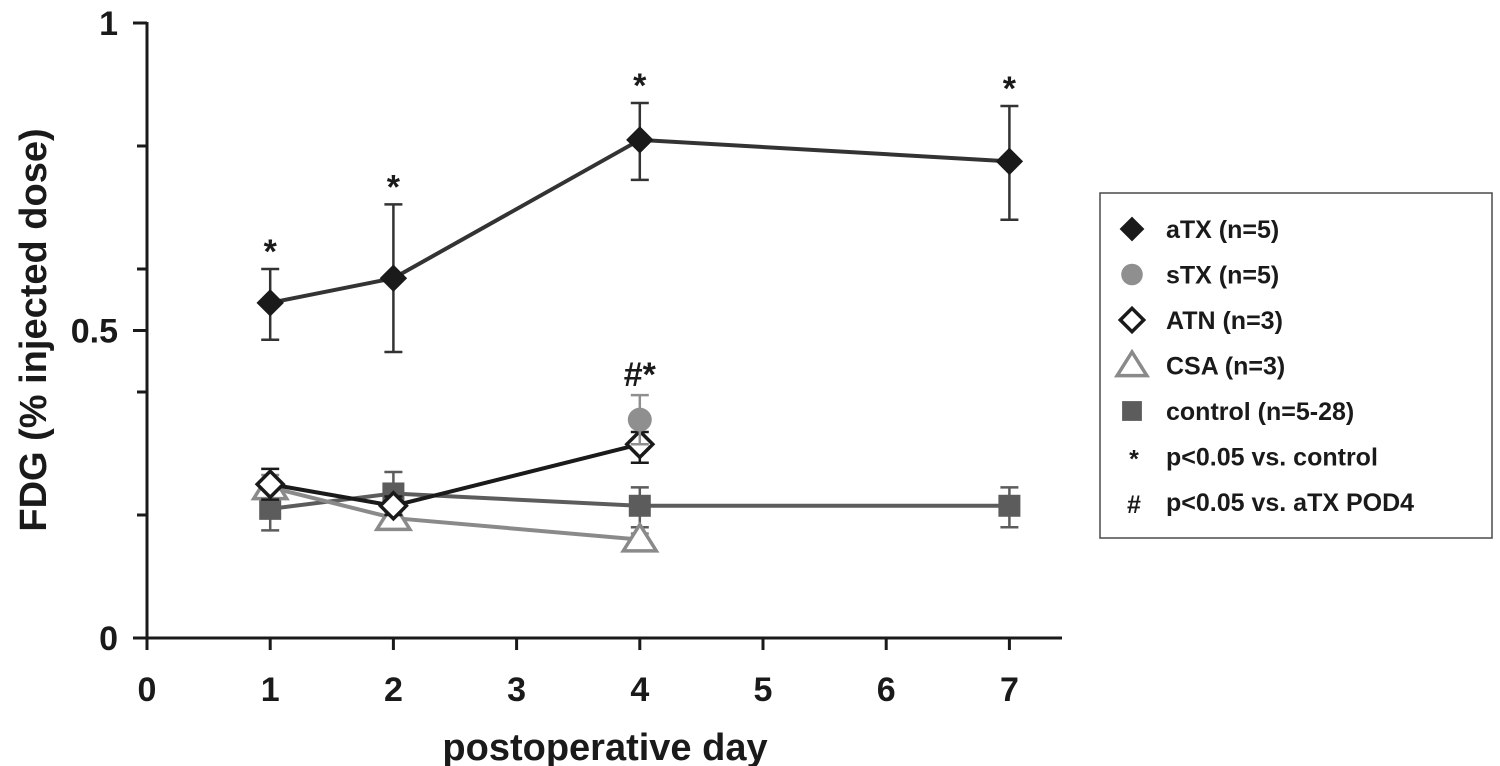  I want to click on series-line-atx, so click(639, 221).